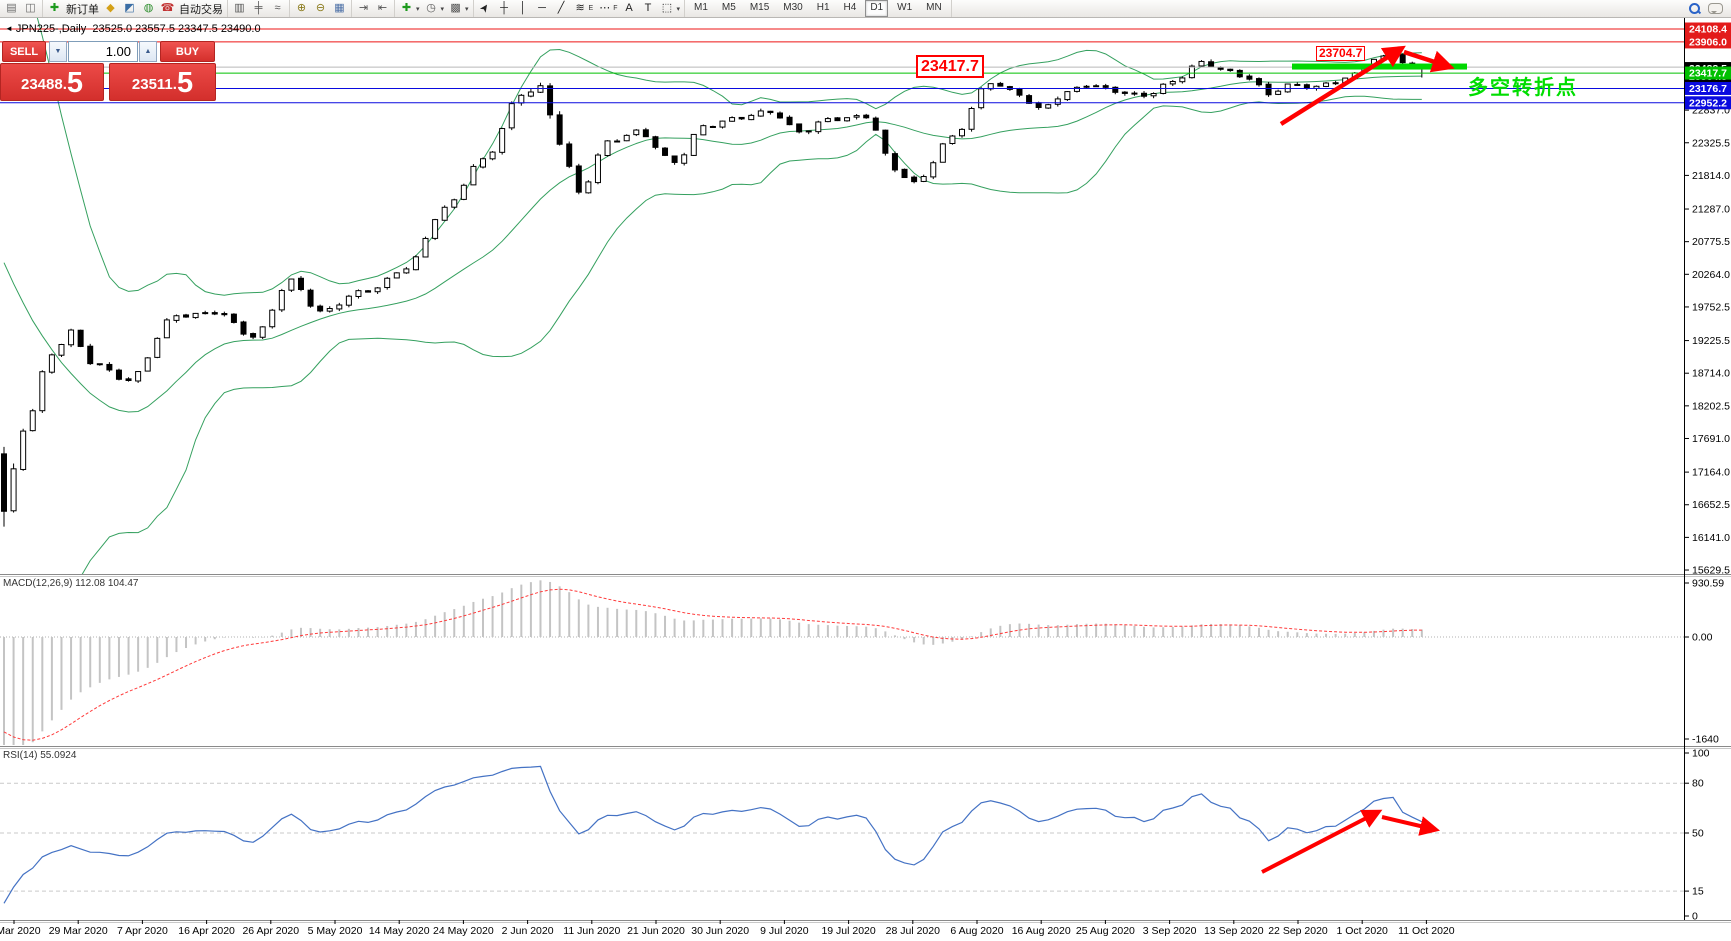 Image resolution: width=1731 pixels, height=941 pixels. I want to click on bull-bear-turning-point-note: 多空转折点, so click(1523, 88).